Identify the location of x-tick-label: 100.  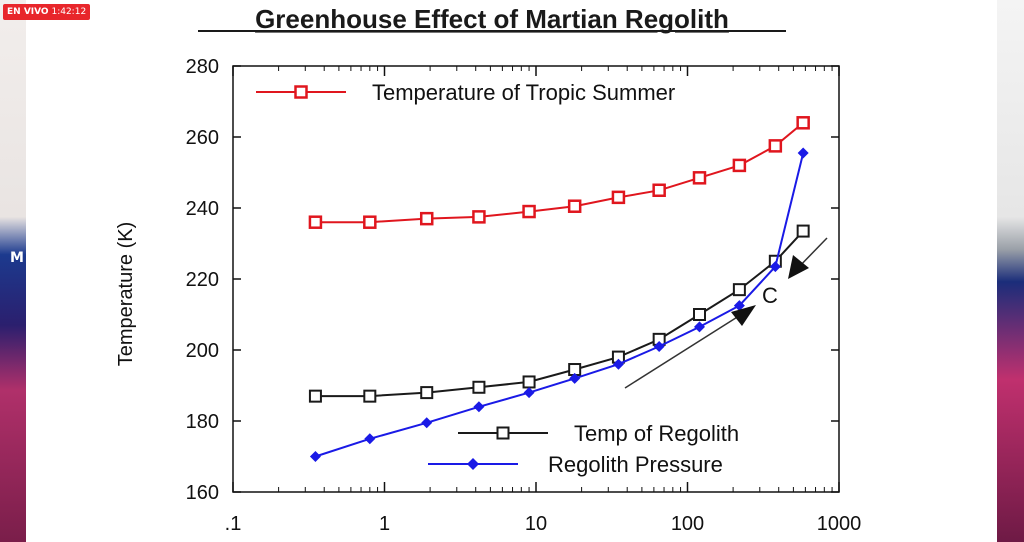
(687, 524).